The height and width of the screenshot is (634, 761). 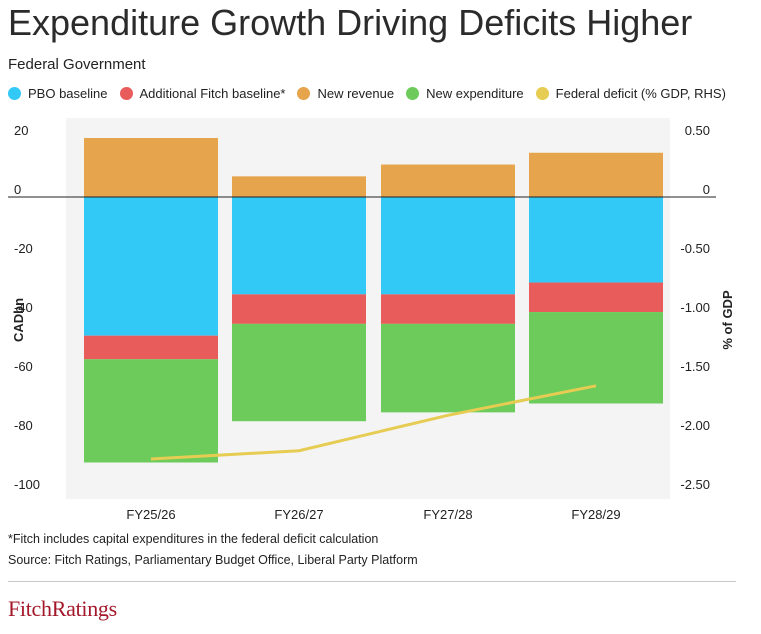 I want to click on deficit-line, so click(x=373, y=422).